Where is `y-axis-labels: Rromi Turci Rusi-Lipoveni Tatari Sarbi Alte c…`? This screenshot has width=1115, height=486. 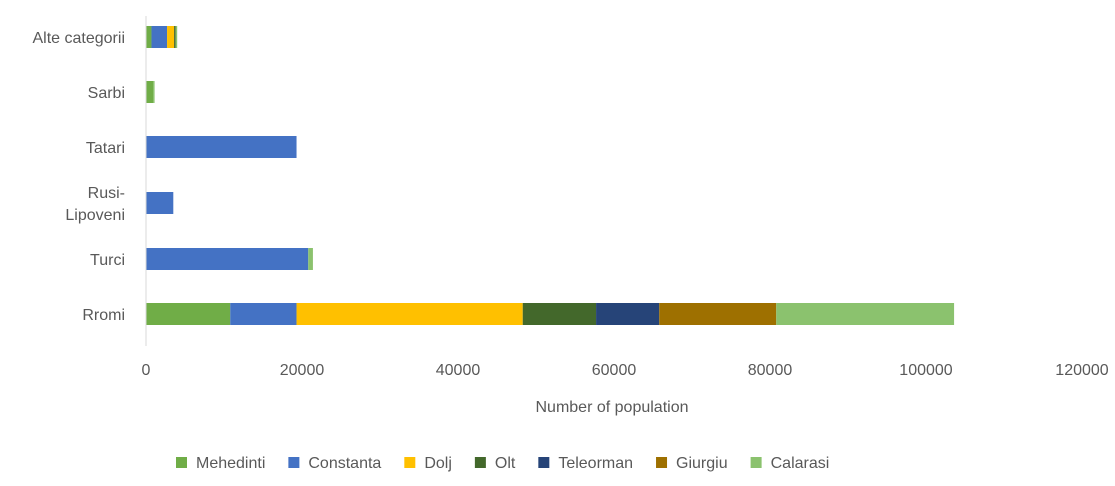 y-axis-labels: Rromi Turci Rusi-Lipoveni Tatari Sarbi Alte c… is located at coordinates (79, 177).